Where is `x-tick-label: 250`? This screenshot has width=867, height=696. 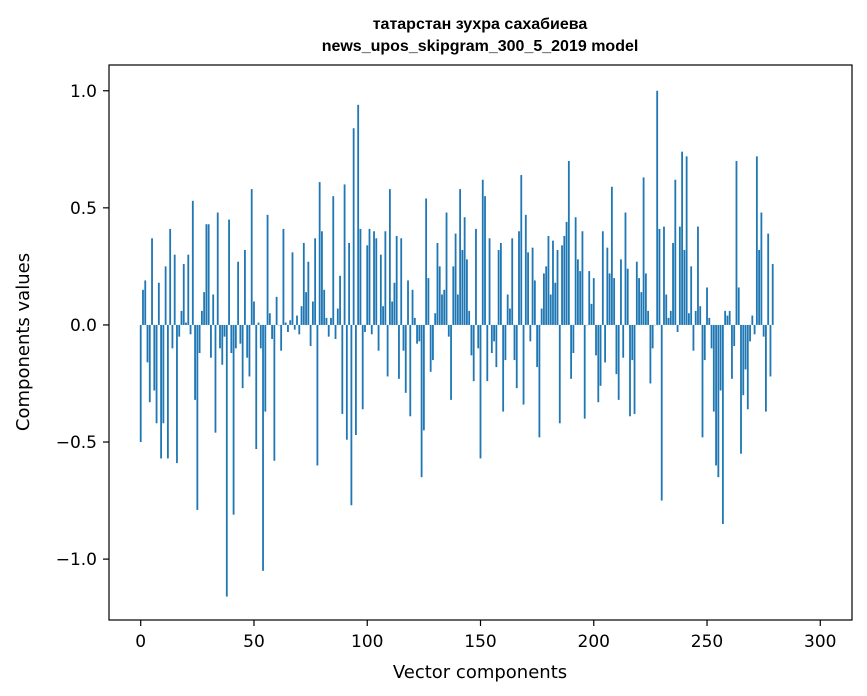
x-tick-label: 250 is located at coordinates (707, 642).